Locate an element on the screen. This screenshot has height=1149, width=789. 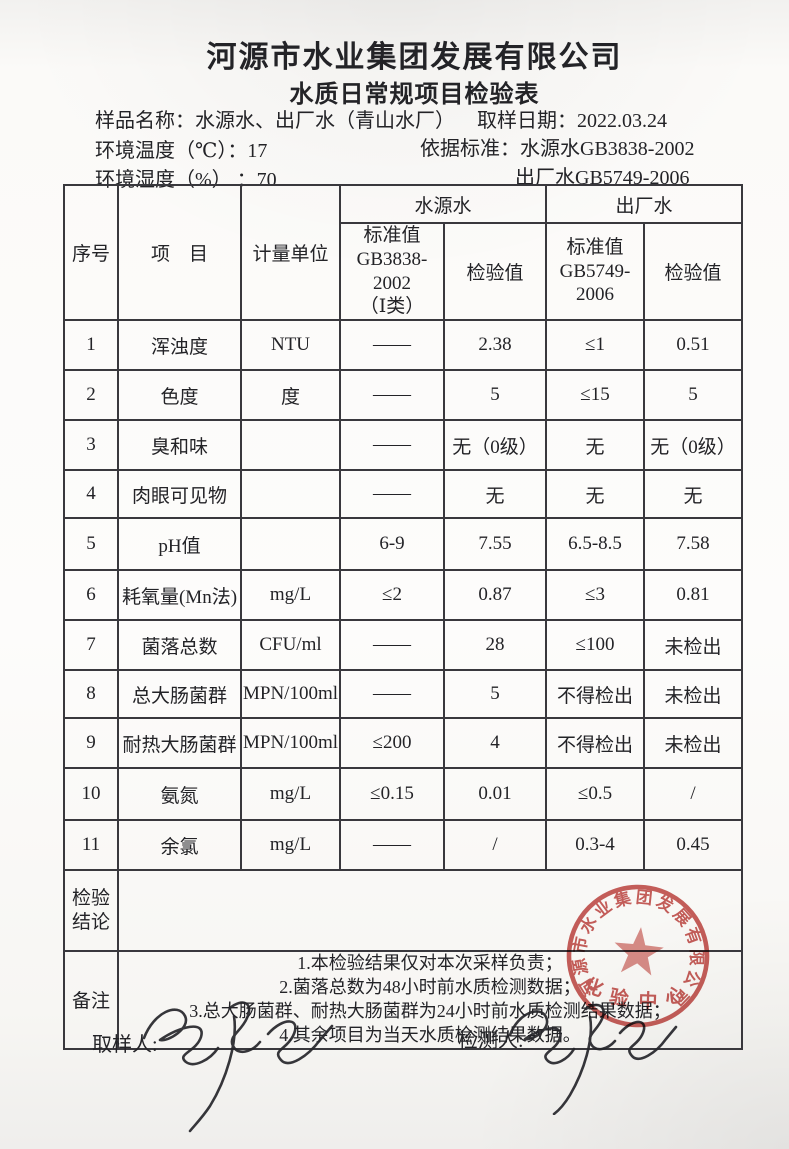
row-factory-value: 未检出 is located at coordinates (693, 645).